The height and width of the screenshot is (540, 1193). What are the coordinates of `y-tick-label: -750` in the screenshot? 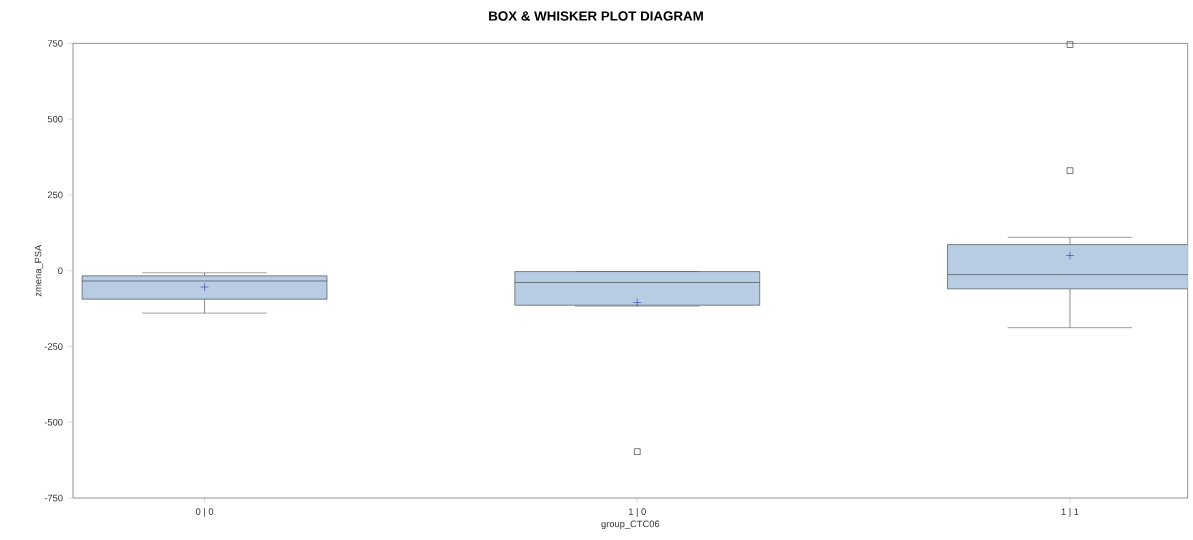 It's located at (53, 498).